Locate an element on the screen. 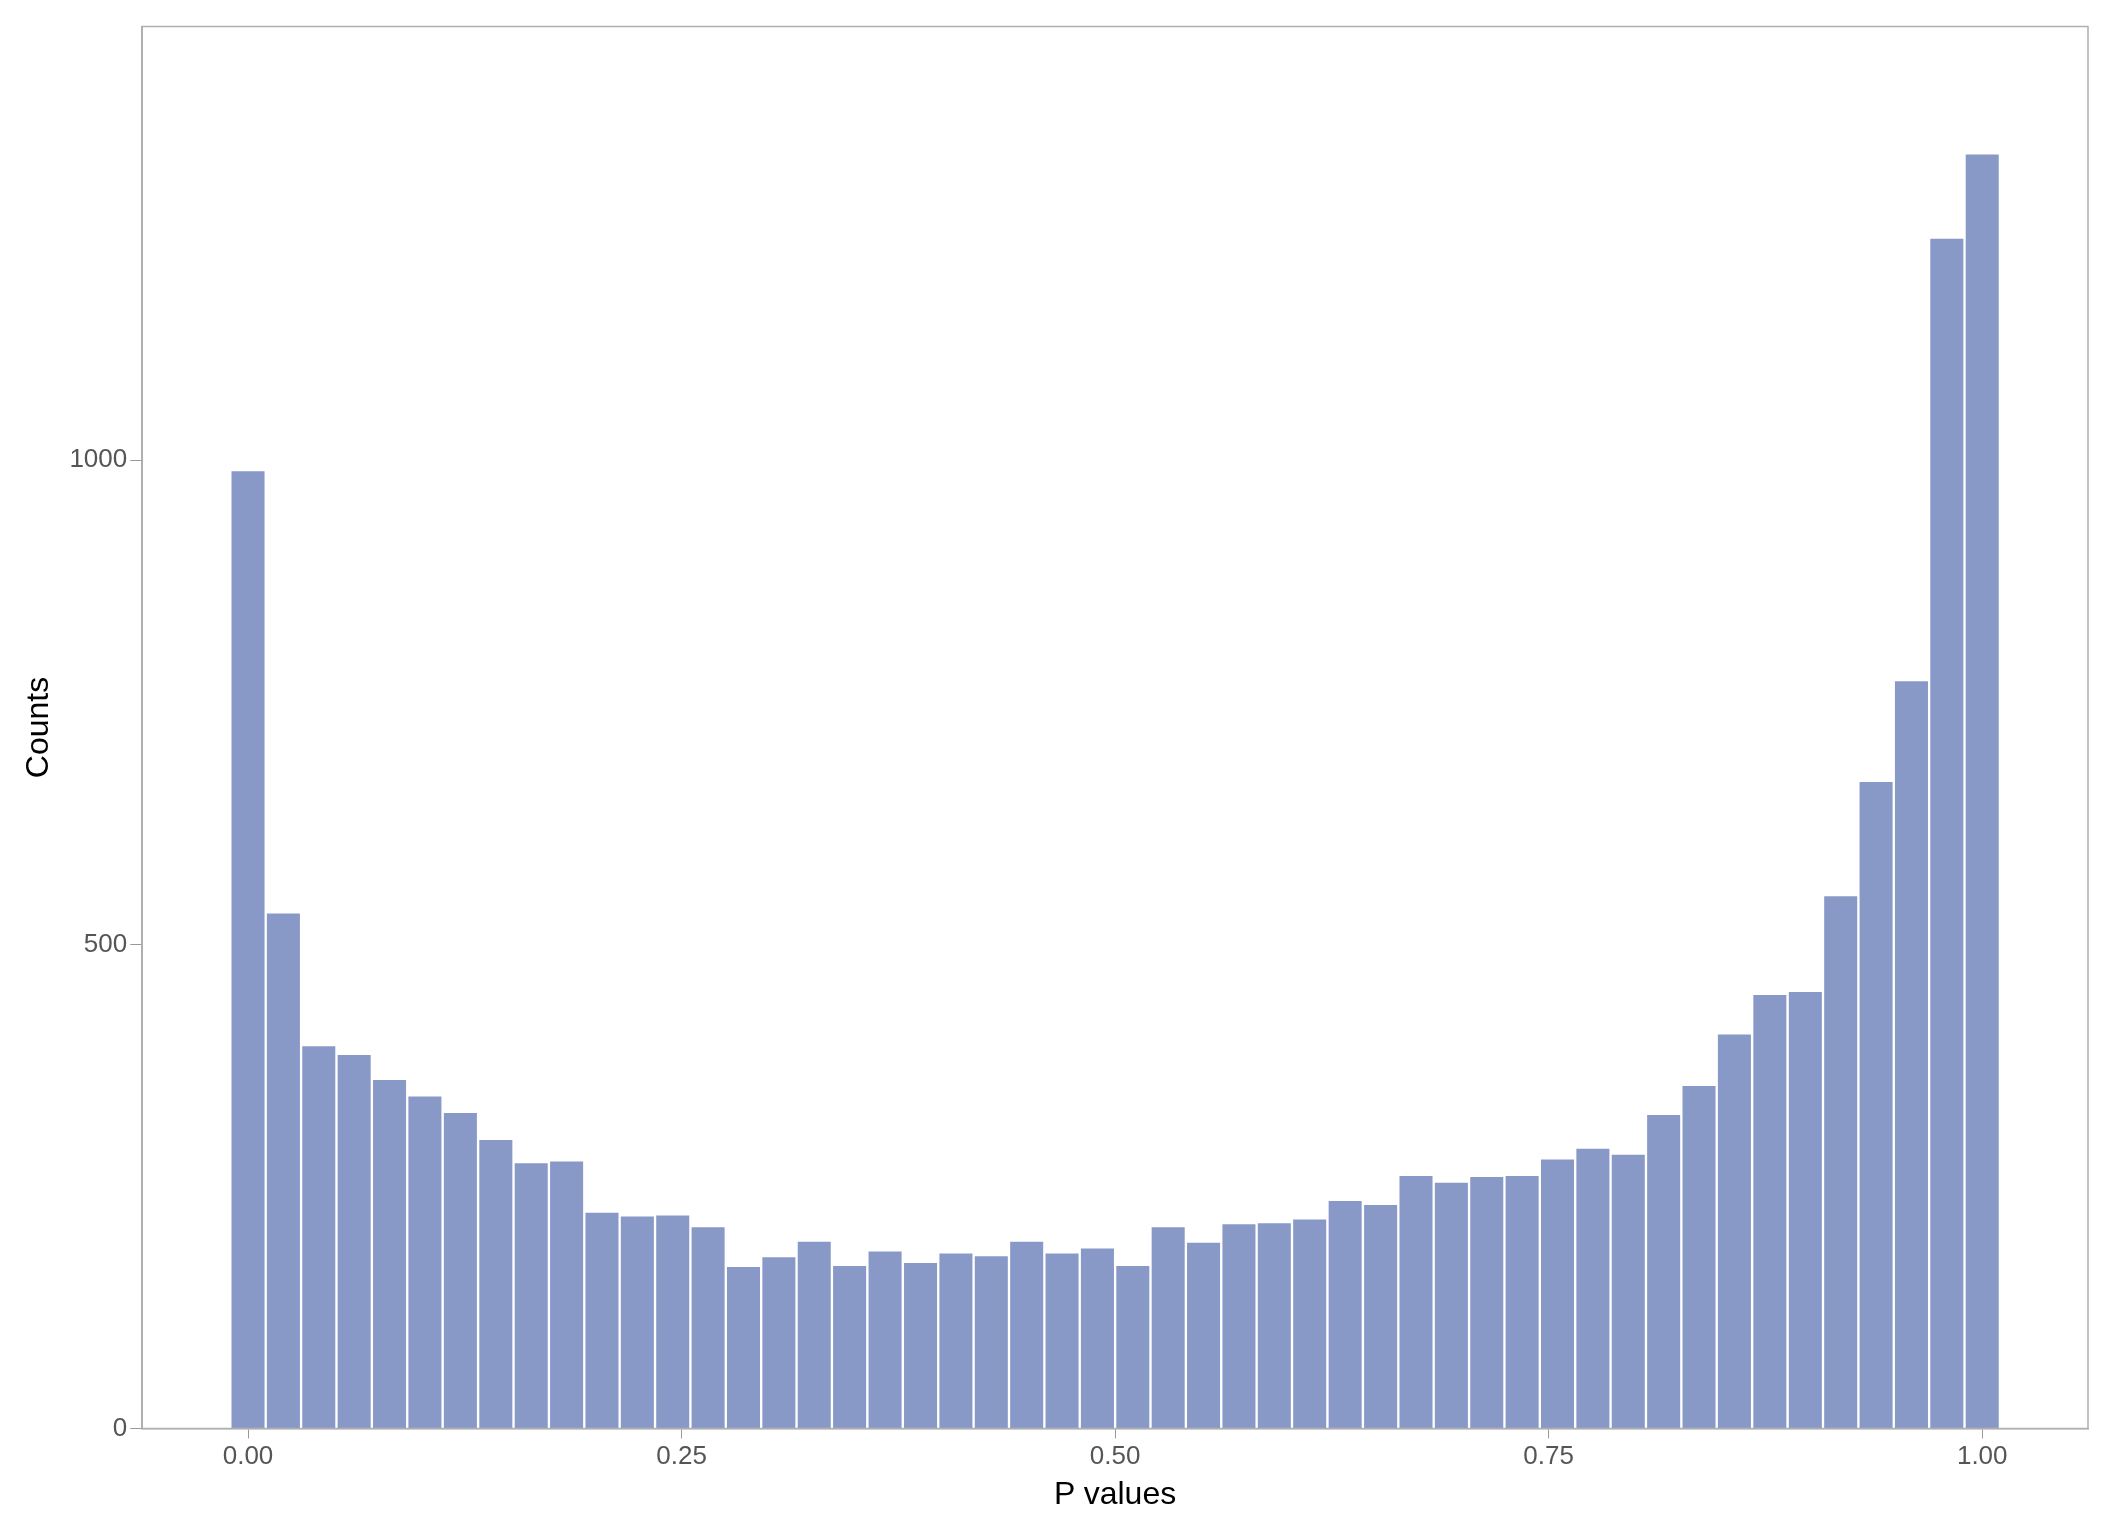  x-axis-title: P values is located at coordinates (1115, 1492).